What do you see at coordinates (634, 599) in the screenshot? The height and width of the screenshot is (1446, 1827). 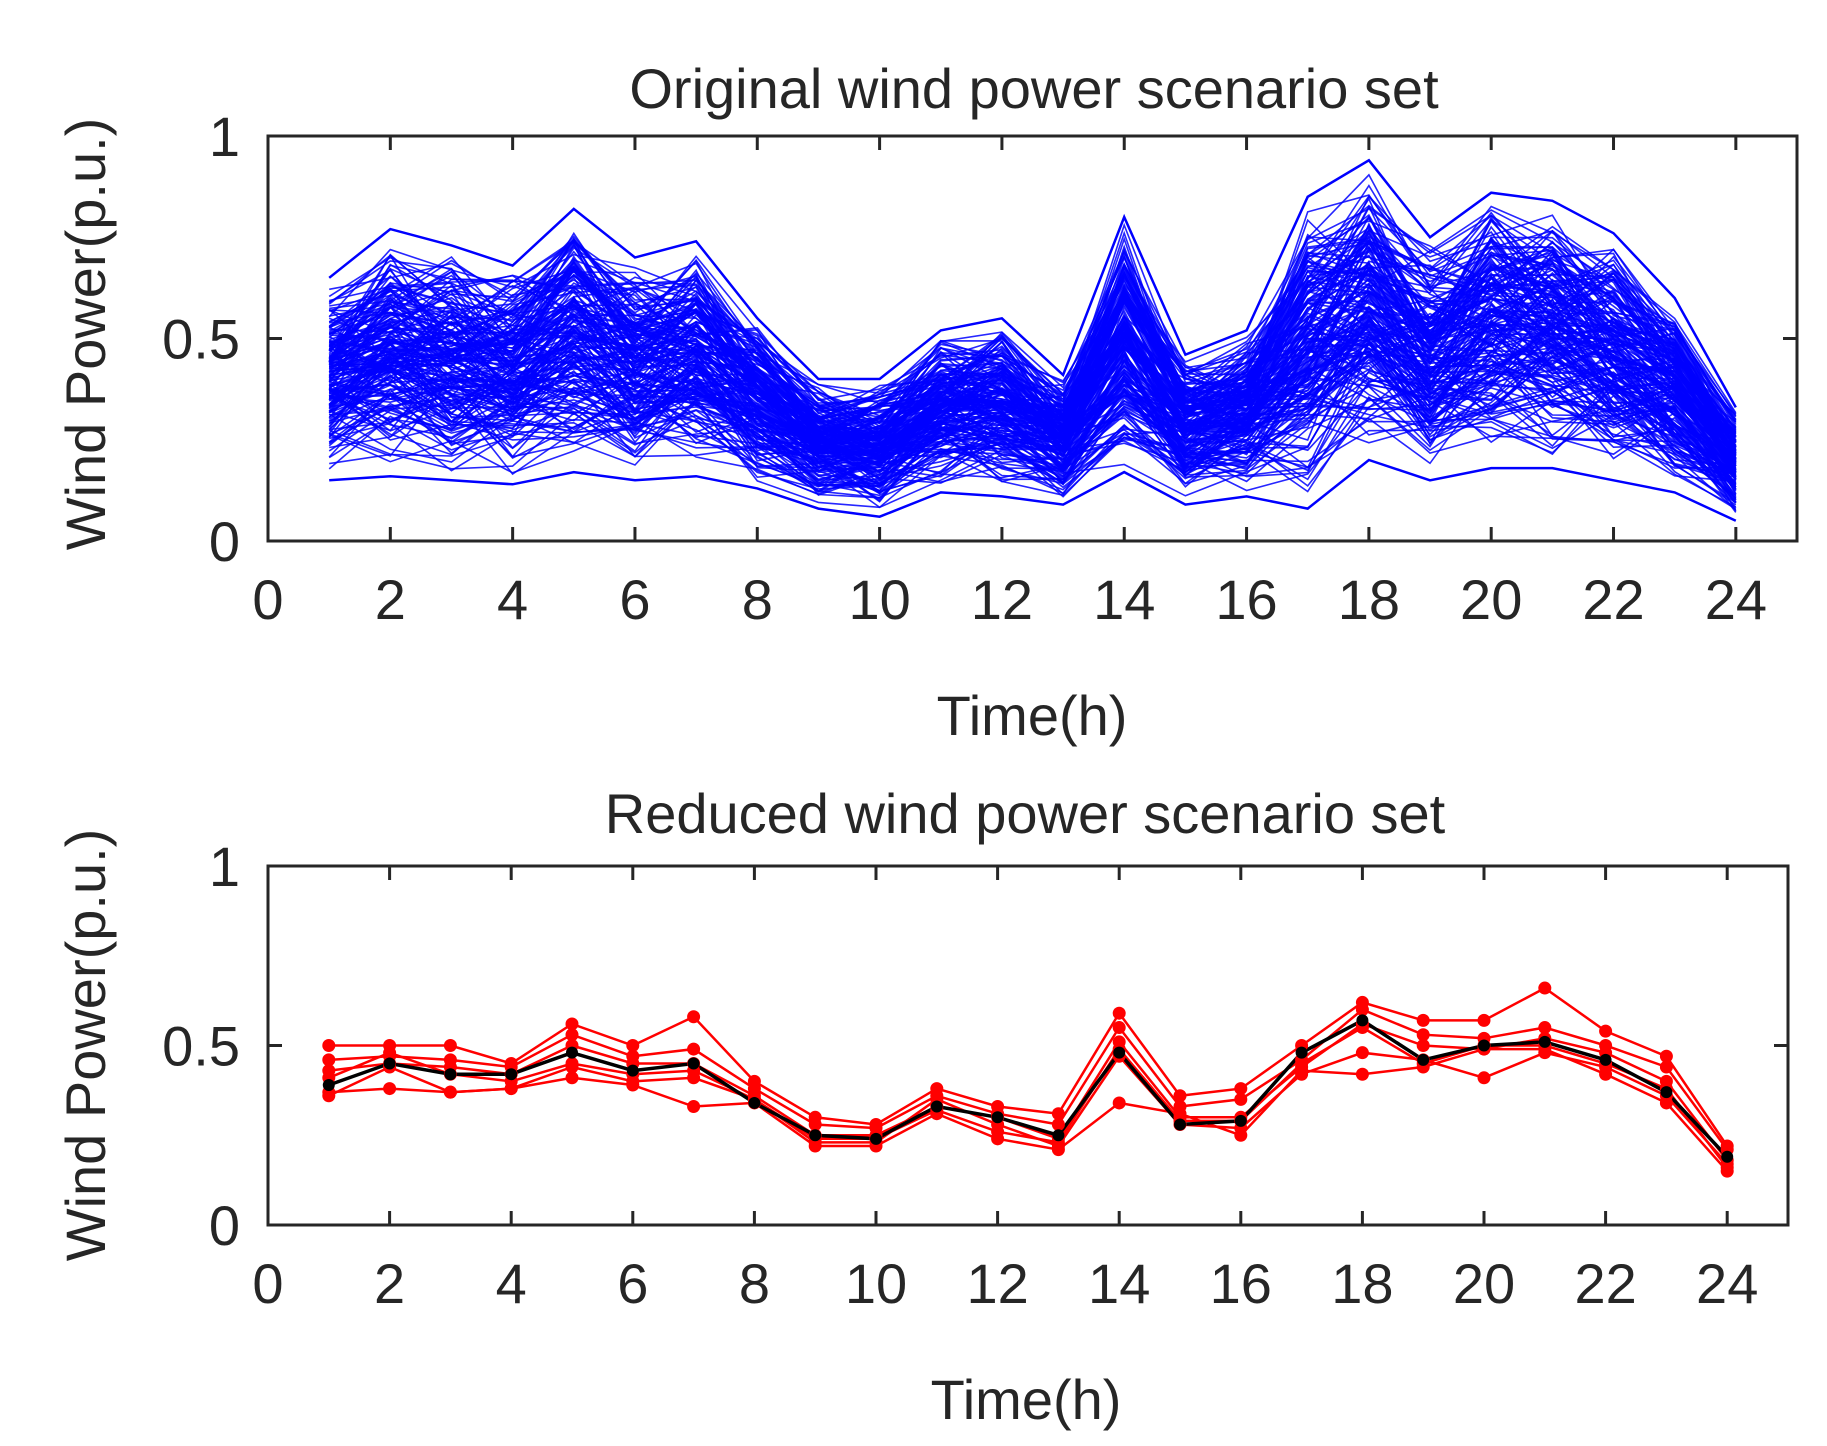 I see `x-tick-label: 6` at bounding box center [634, 599].